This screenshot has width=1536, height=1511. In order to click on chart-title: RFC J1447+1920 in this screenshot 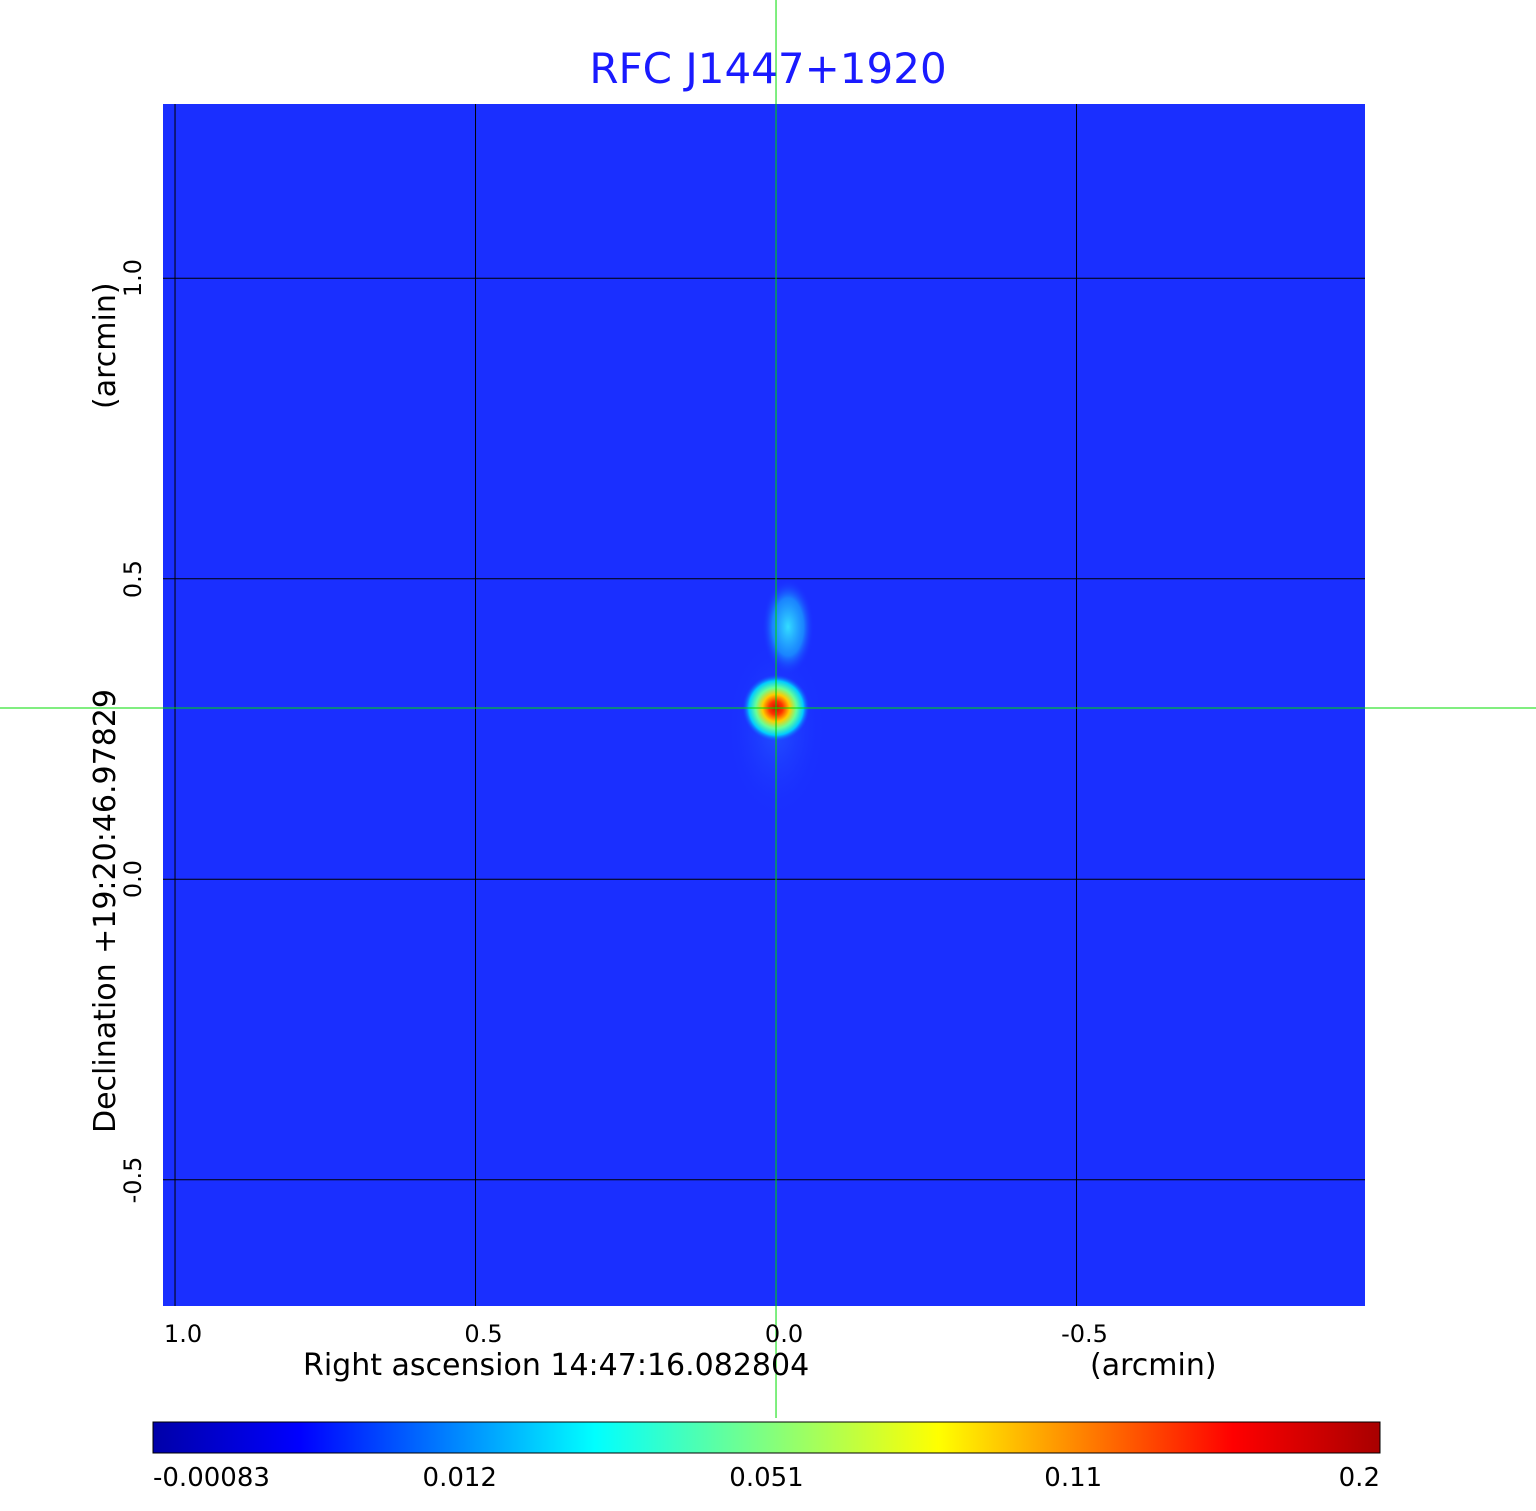, I will do `click(768, 68)`.